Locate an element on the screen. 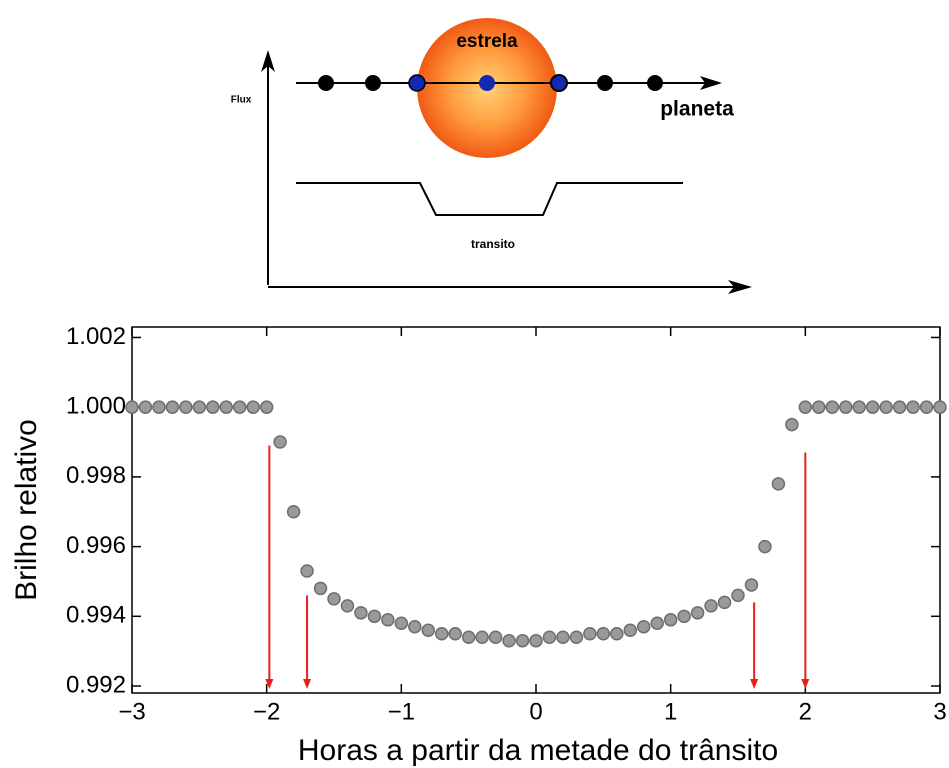  x-tick-label: 2 is located at coordinates (805, 711).